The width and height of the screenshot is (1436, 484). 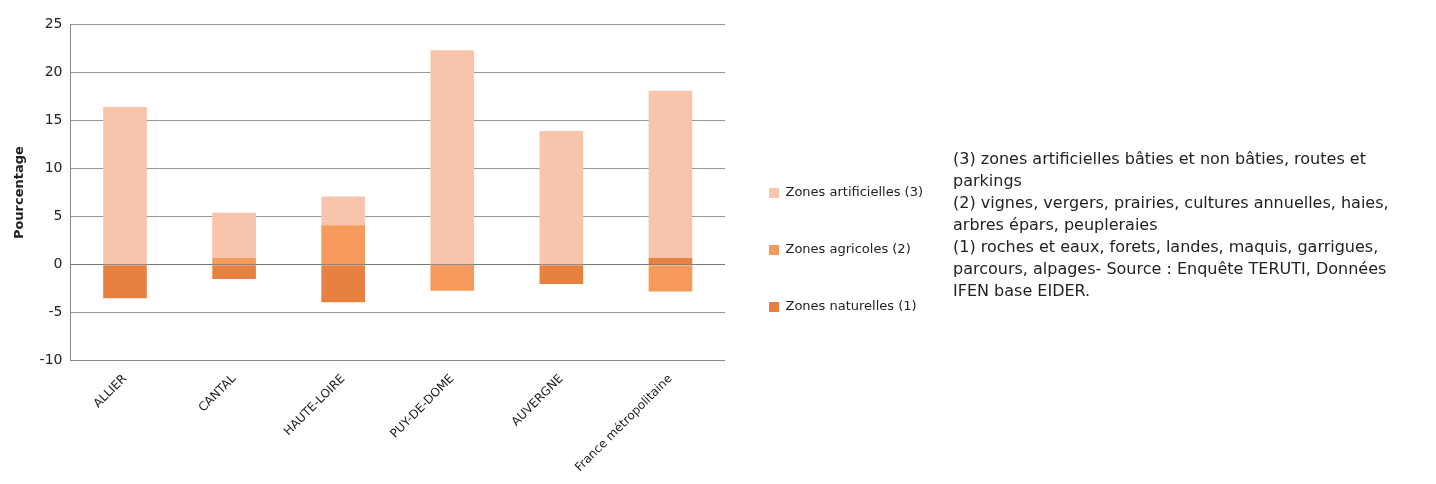 What do you see at coordinates (58, 263) in the screenshot?
I see `y-tick-label: 0` at bounding box center [58, 263].